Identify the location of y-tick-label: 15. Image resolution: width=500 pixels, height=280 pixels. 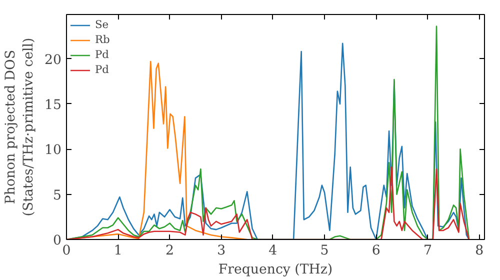
(53, 105).